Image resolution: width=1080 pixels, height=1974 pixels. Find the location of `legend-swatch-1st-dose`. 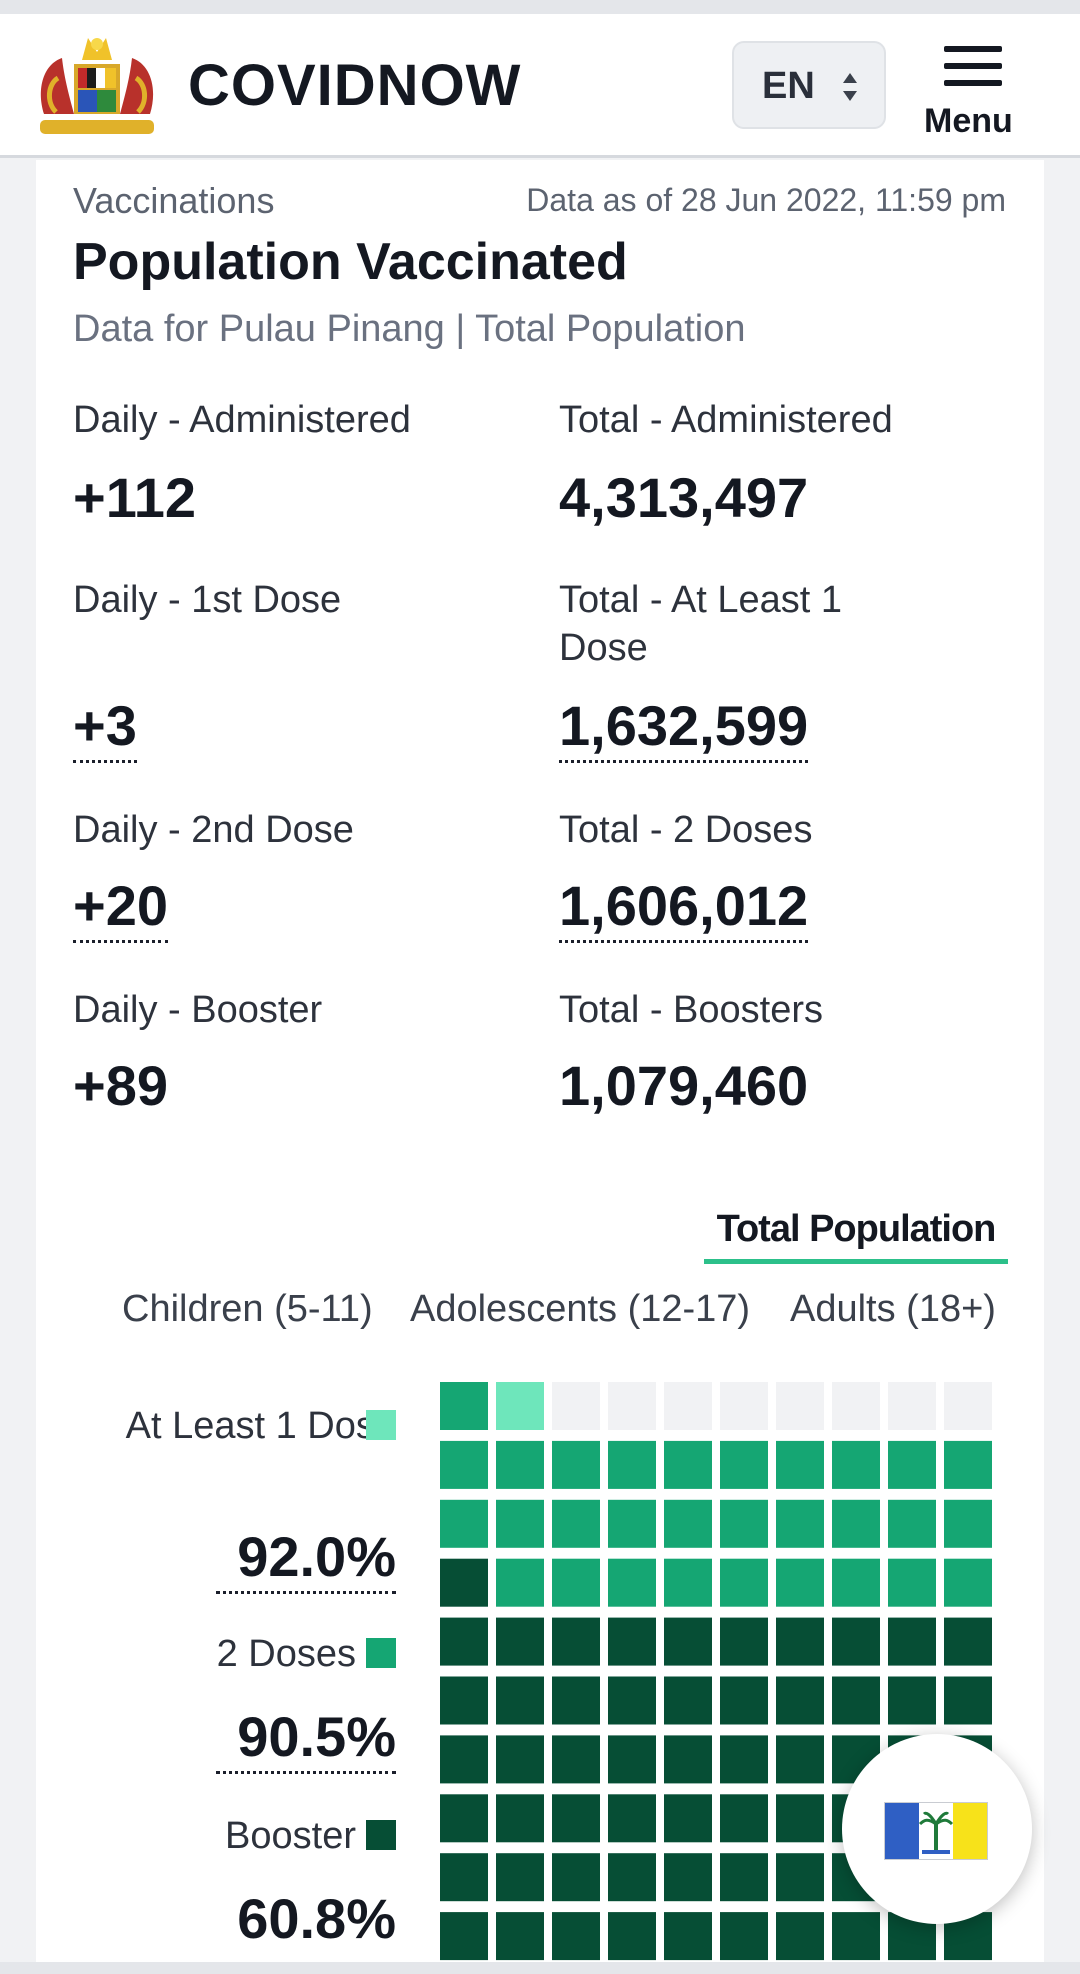

legend-swatch-1st-dose is located at coordinates (381, 1425).